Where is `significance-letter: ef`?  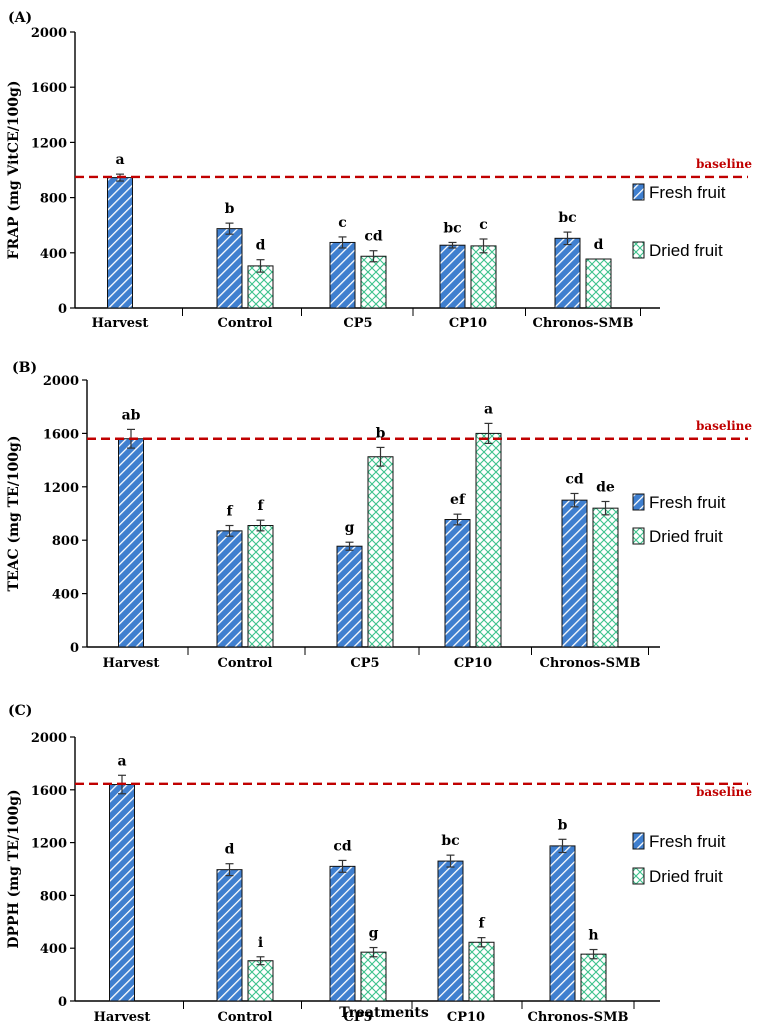 significance-letter: ef is located at coordinates (458, 500).